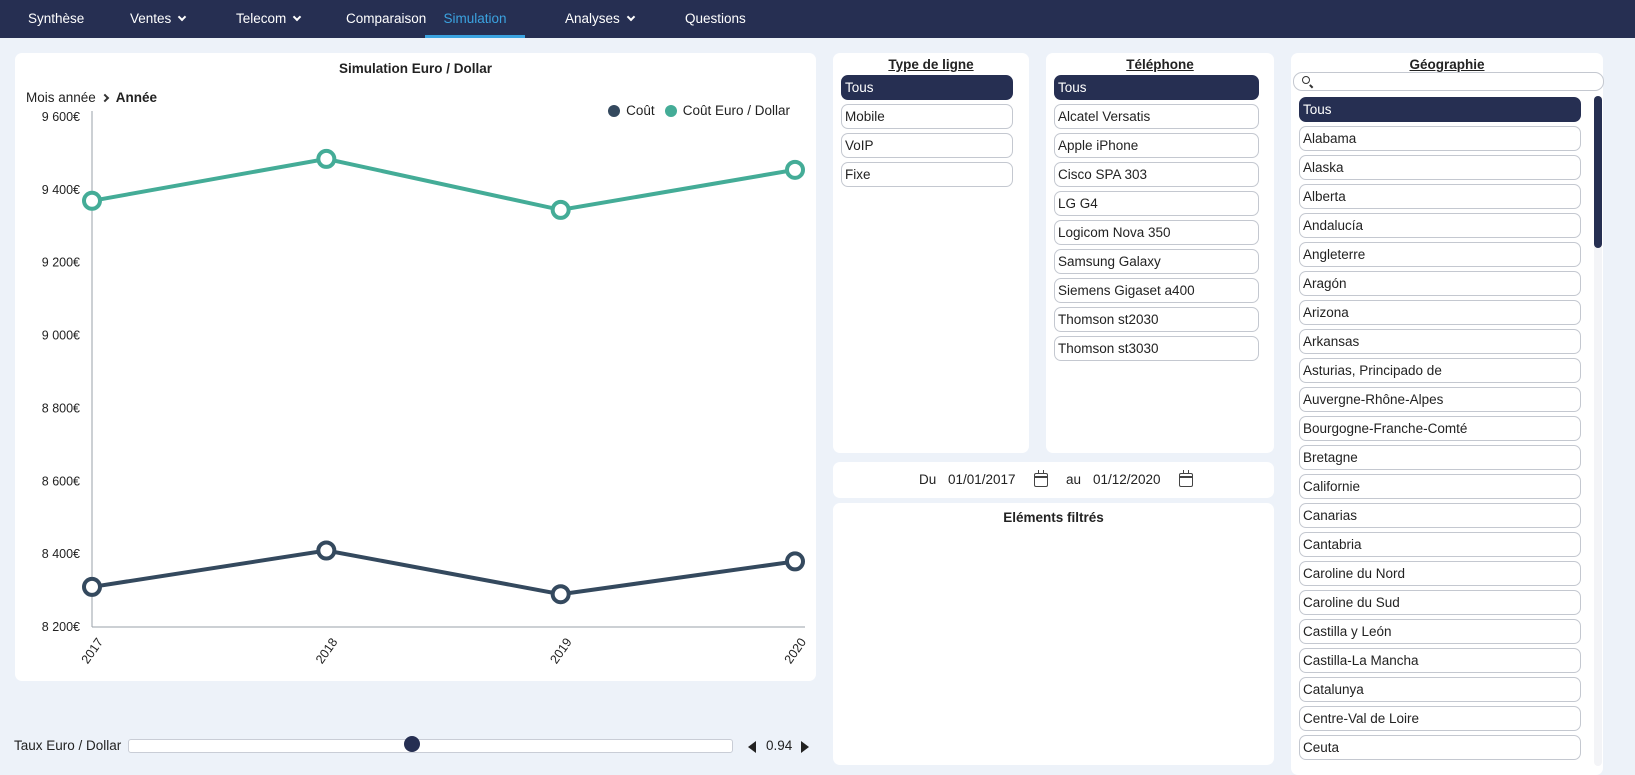  Describe the element at coordinates (1156, 232) in the screenshot. I see `telephone-option: Logicom Nova 350` at that location.